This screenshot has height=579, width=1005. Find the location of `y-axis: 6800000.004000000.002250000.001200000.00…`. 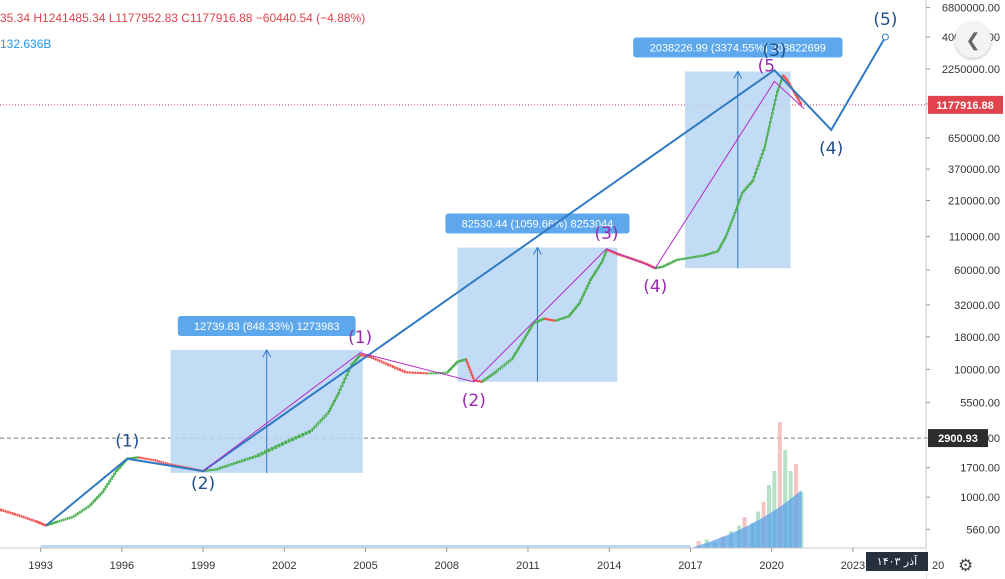

y-axis: 6800000.004000000.002250000.001200000.00… is located at coordinates (965, 289).